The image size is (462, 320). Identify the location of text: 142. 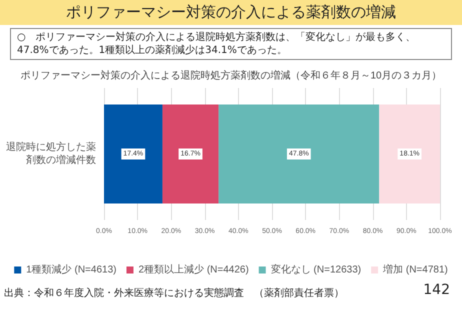
(436, 290).